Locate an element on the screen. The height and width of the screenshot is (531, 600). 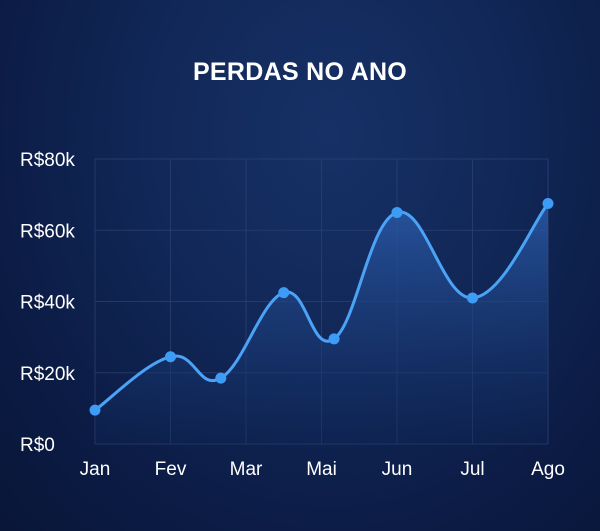
x-tick-label: Jan is located at coordinates (95, 469).